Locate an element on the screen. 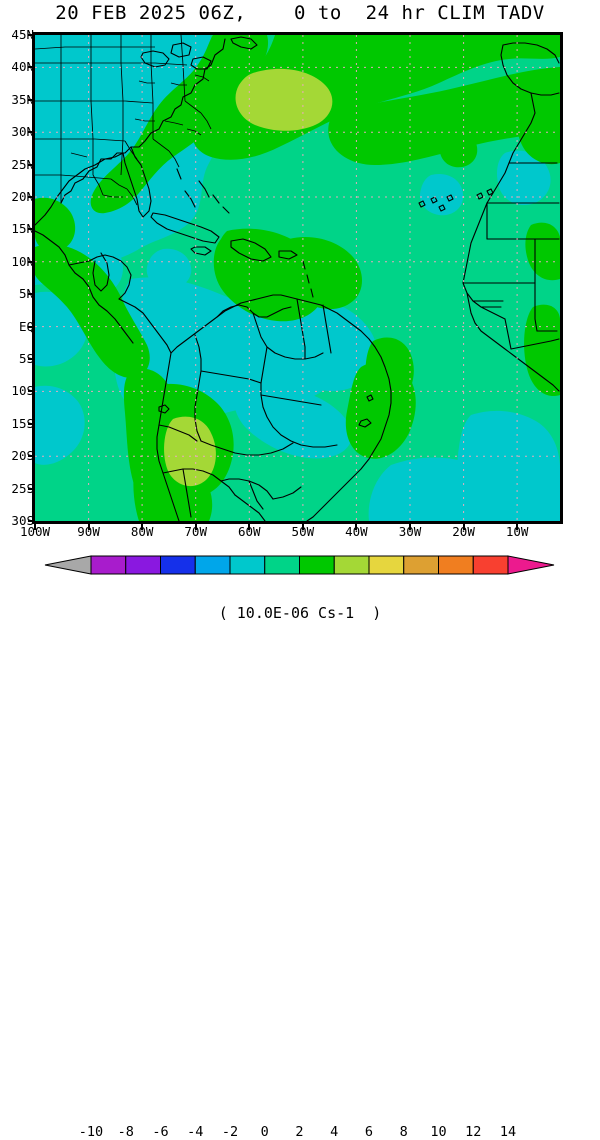 The width and height of the screenshot is (600, 1140). colorbar-swatches is located at coordinates (300, 573).